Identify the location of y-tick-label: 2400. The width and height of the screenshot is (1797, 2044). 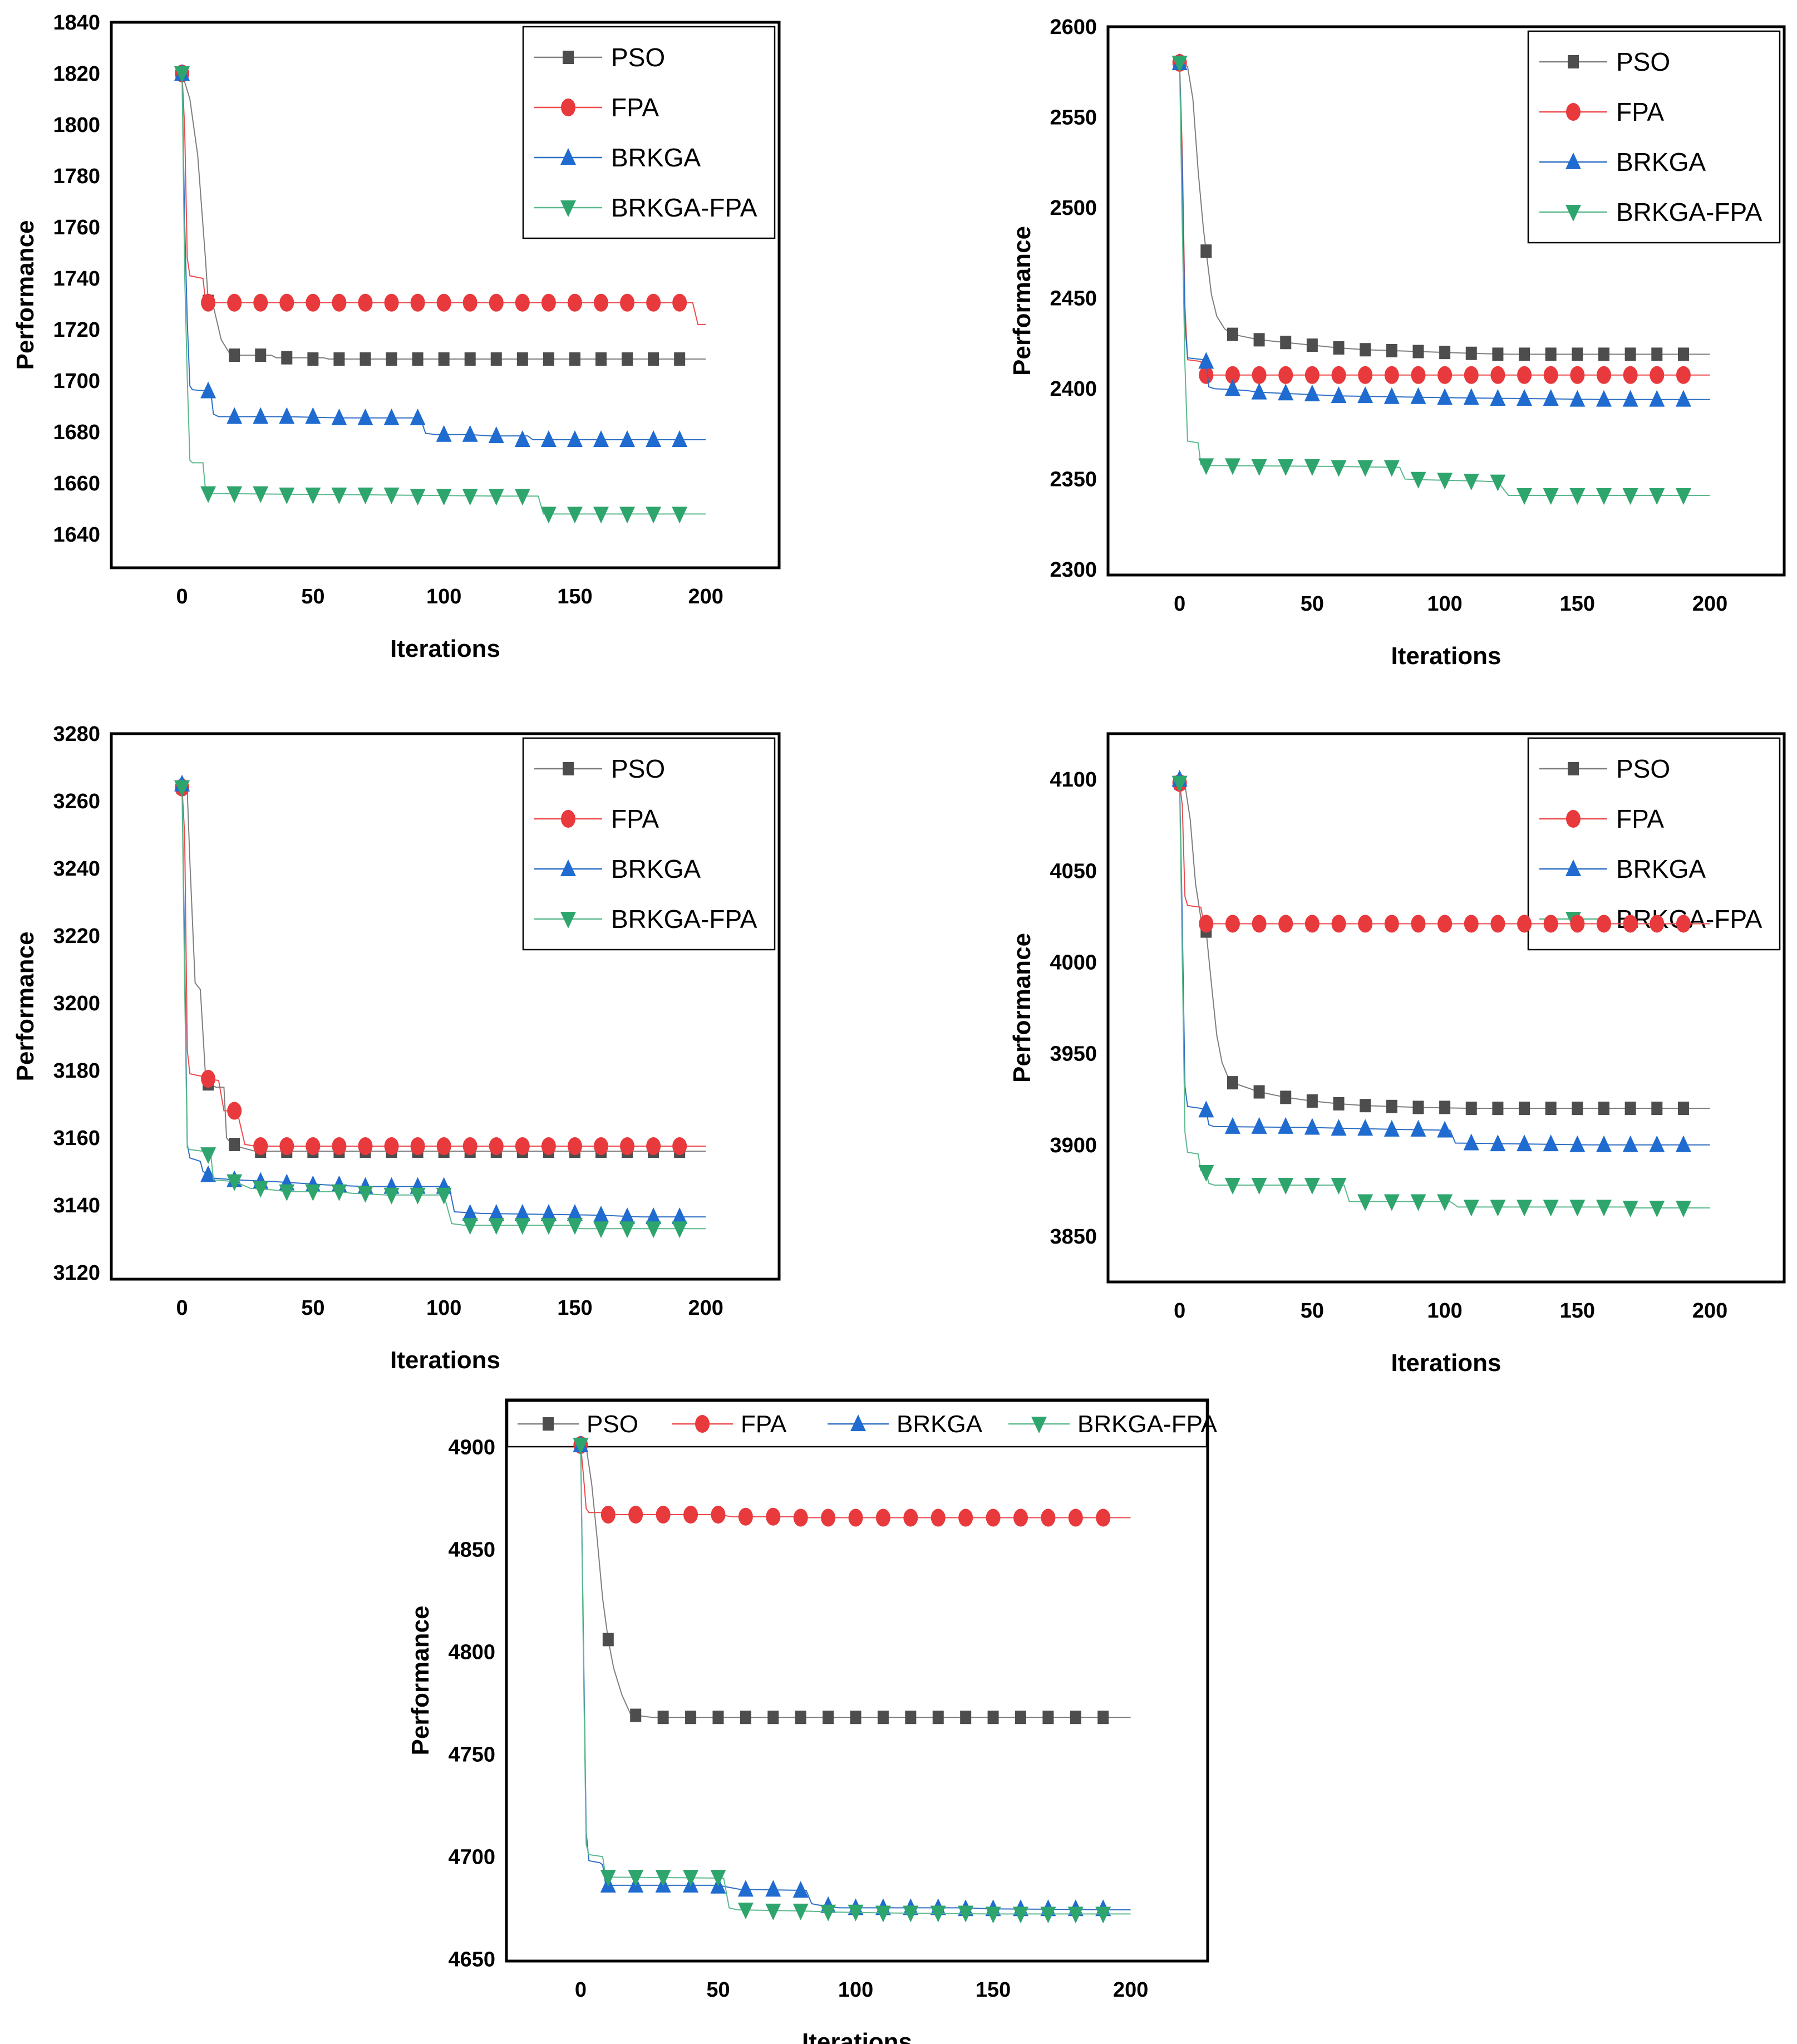
(1073, 389).